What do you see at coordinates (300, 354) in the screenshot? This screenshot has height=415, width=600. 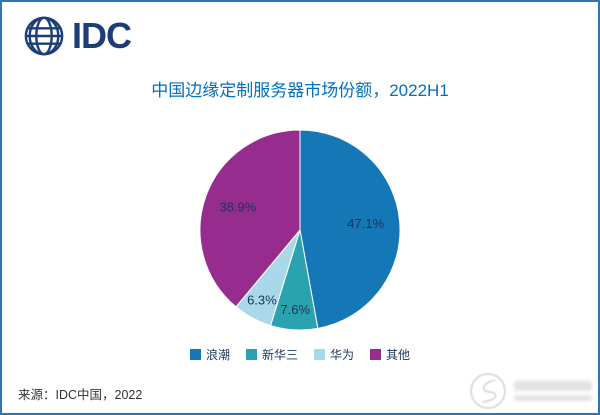 I see `chart-legend: 浪潮 新华三 华为 其他` at bounding box center [300, 354].